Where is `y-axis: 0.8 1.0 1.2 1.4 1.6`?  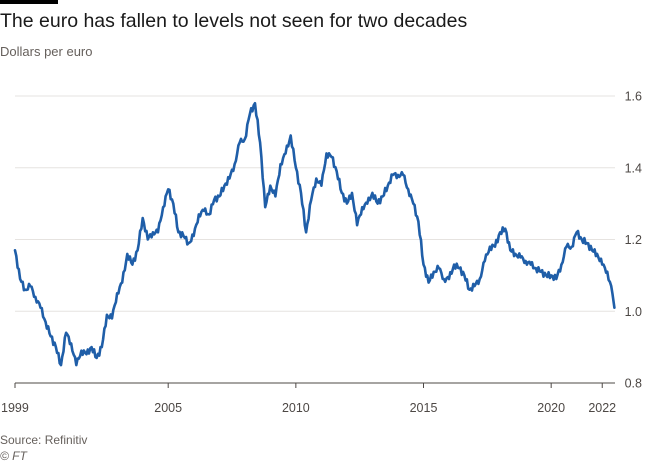
y-axis: 0.8 1.0 1.2 1.4 1.6 is located at coordinates (633, 240).